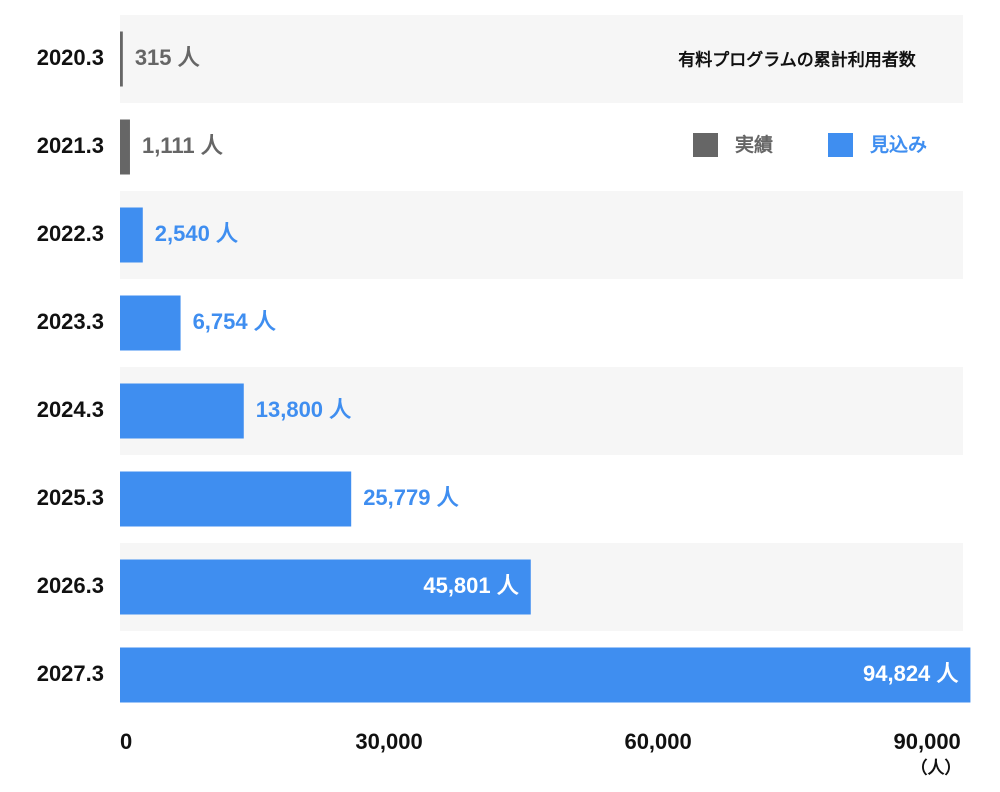  I want to click on y-tick-label: 2020.3, so click(70, 57).